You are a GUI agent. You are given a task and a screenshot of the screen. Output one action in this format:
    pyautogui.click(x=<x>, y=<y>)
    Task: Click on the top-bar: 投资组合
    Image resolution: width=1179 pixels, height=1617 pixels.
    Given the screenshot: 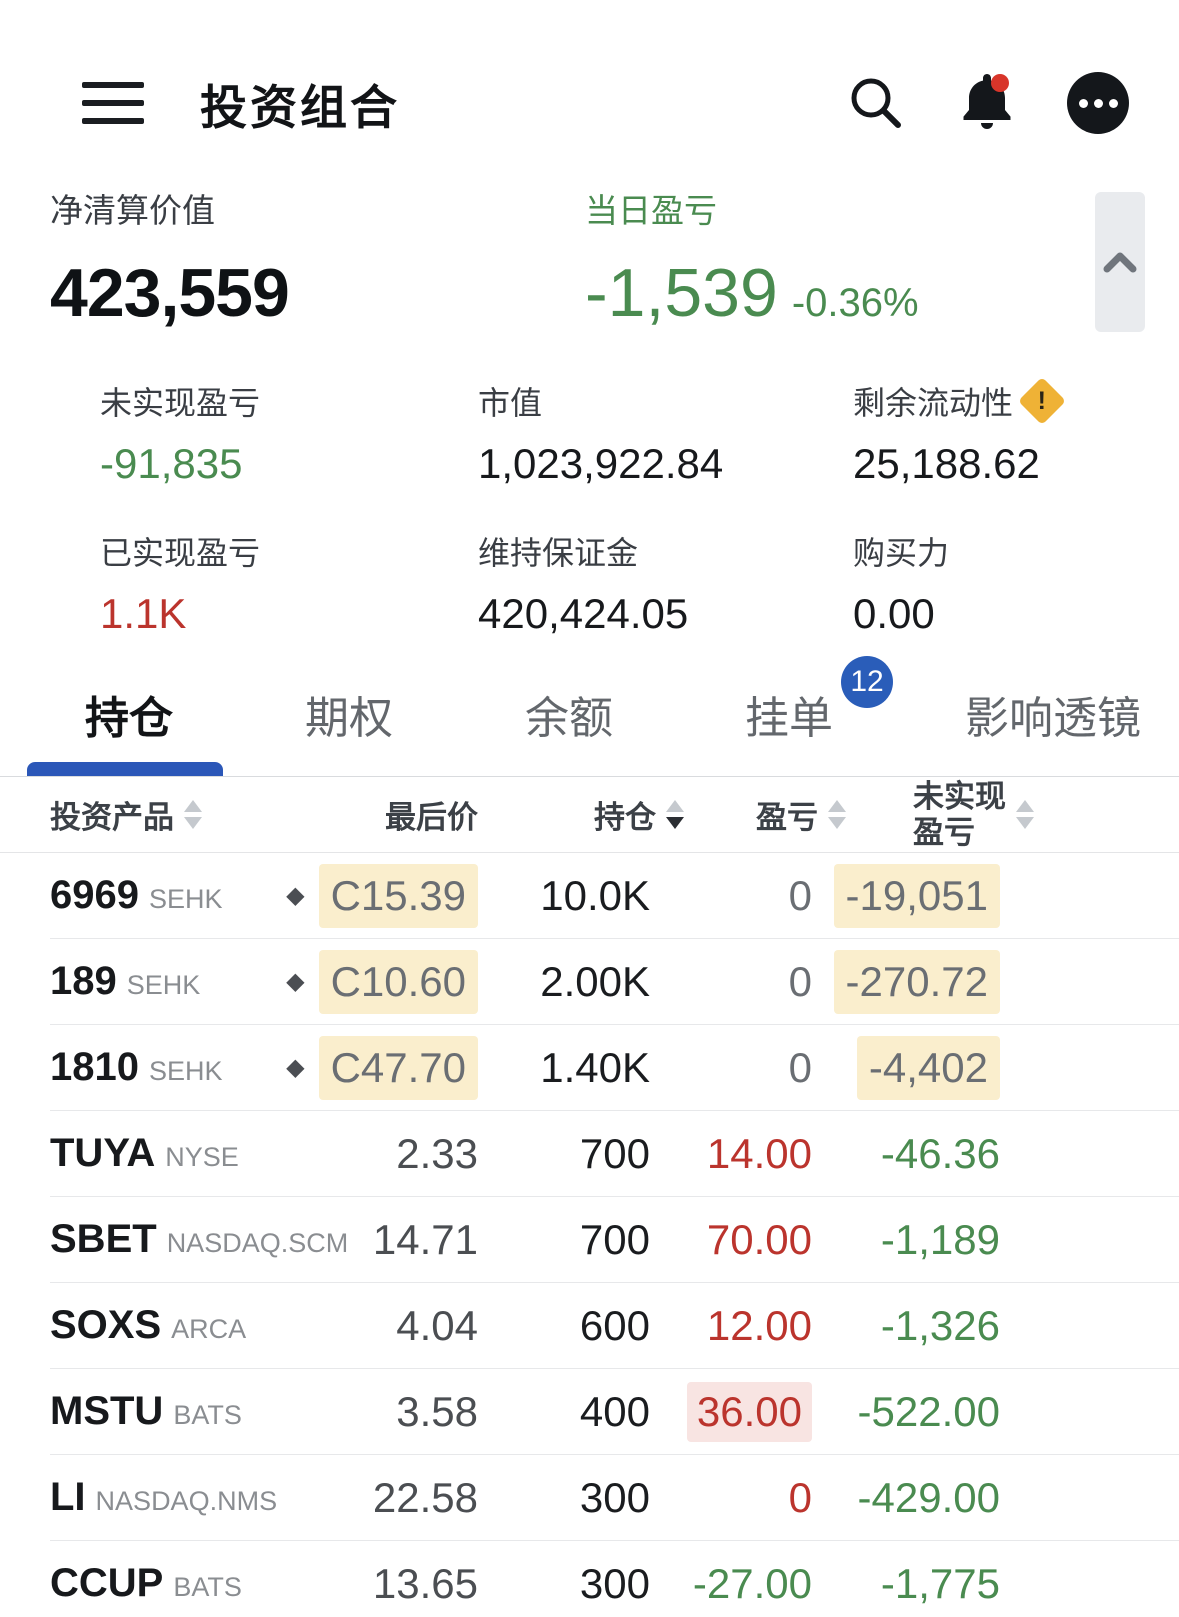 What is the action you would take?
    pyautogui.click(x=589, y=70)
    